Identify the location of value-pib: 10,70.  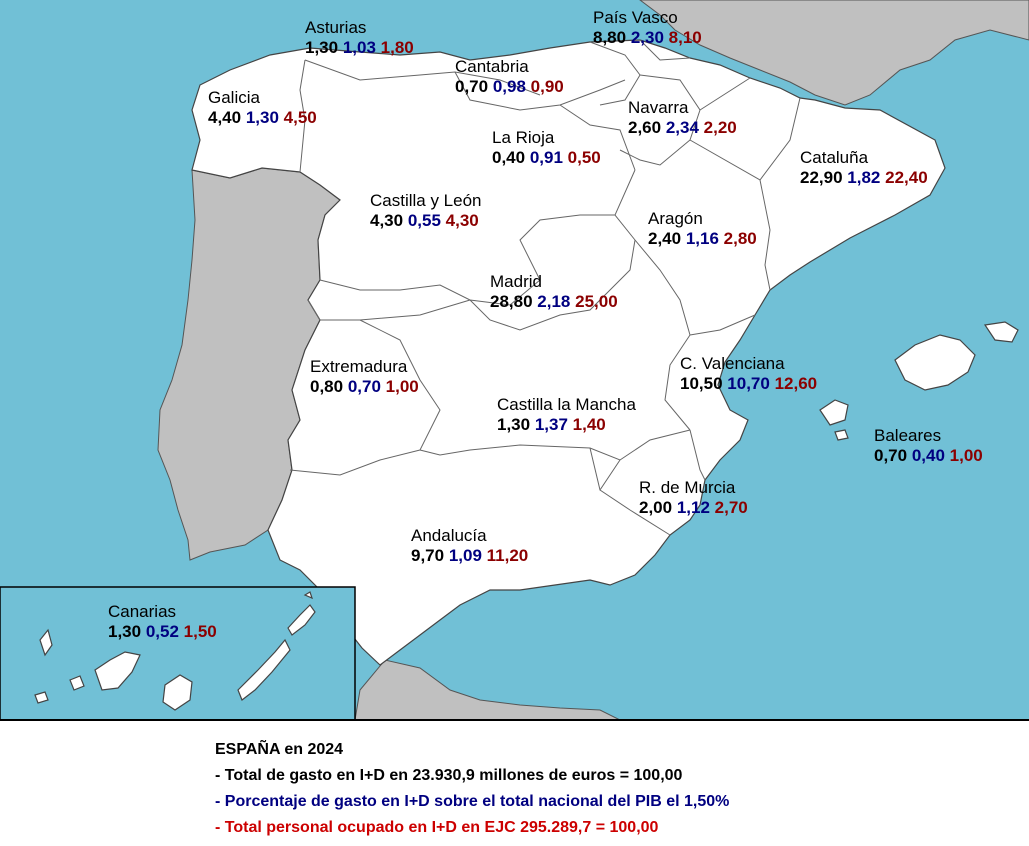
(748, 383).